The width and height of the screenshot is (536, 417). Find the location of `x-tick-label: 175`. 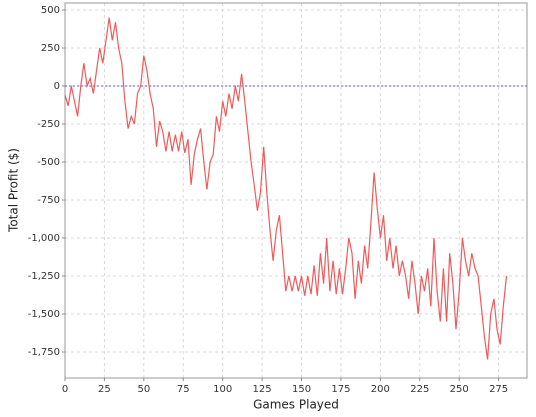

x-tick-label: 175 is located at coordinates (340, 389).